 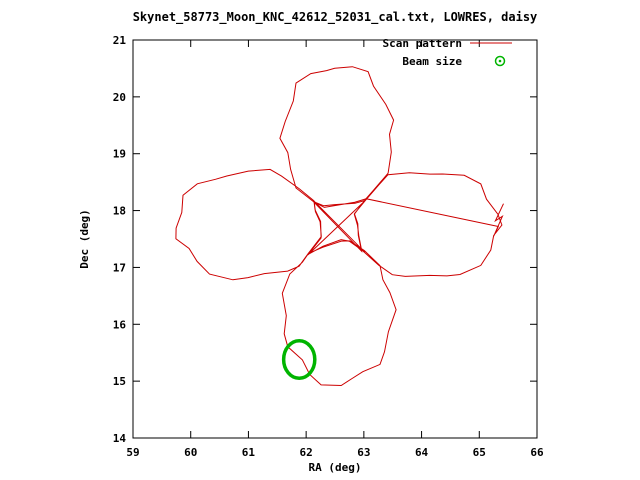 What do you see at coordinates (335, 467) in the screenshot?
I see `x-axis-label: RA (deg)` at bounding box center [335, 467].